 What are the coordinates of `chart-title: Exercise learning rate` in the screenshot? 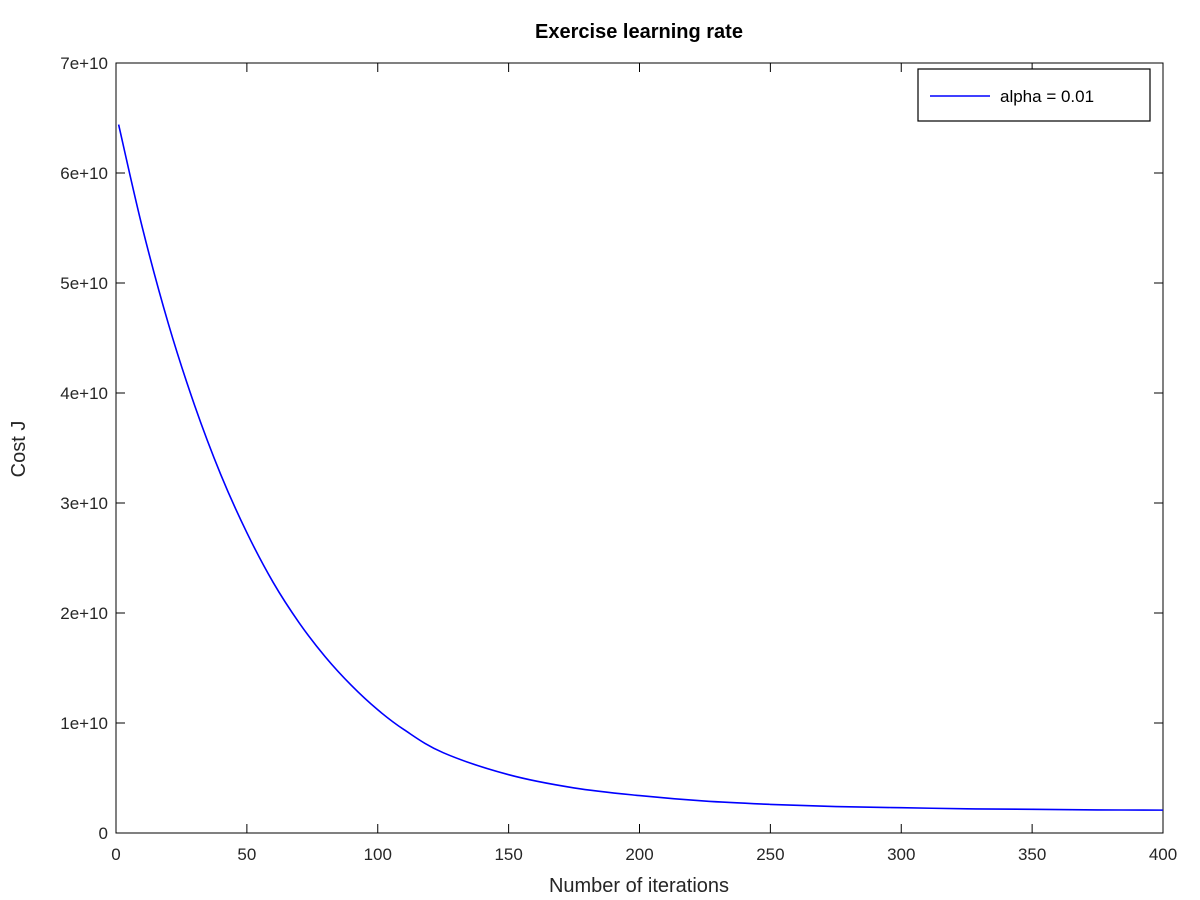 It's located at (639, 32).